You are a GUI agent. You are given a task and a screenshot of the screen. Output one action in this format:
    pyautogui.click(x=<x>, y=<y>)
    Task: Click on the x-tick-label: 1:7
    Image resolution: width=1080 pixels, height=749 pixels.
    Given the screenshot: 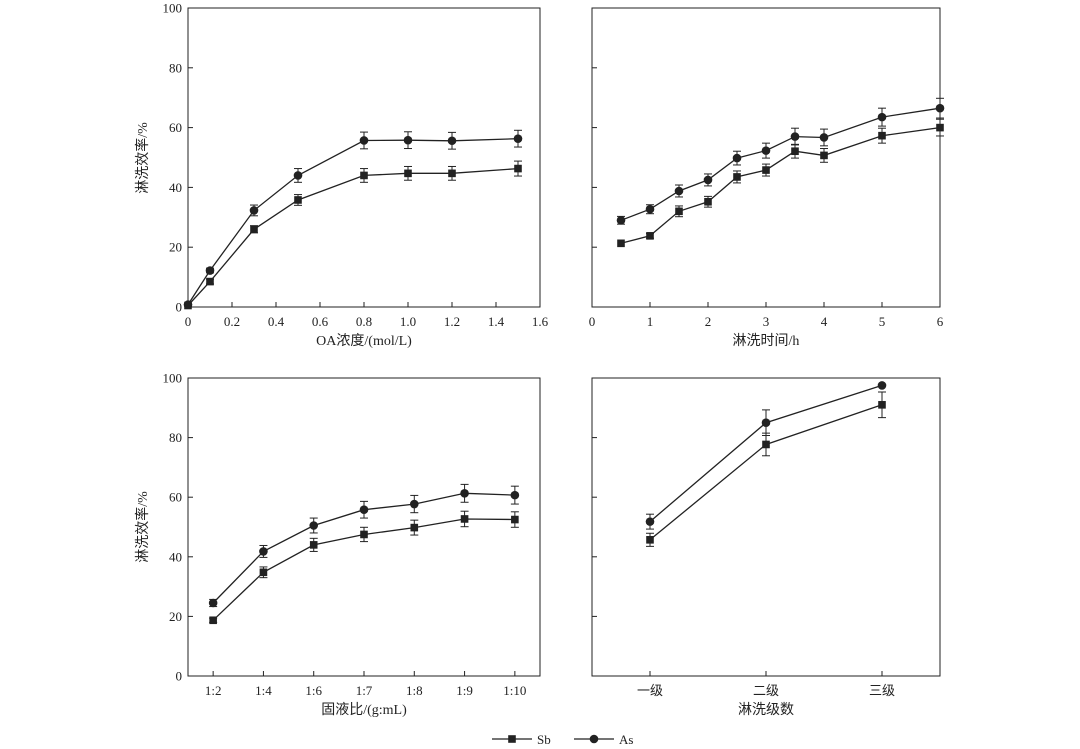 What is the action you would take?
    pyautogui.click(x=364, y=690)
    